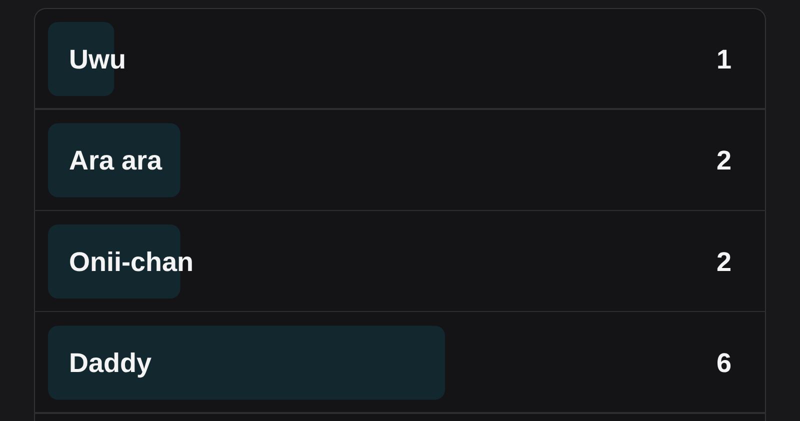  I want to click on y-tick-label: Uwu, so click(97, 59).